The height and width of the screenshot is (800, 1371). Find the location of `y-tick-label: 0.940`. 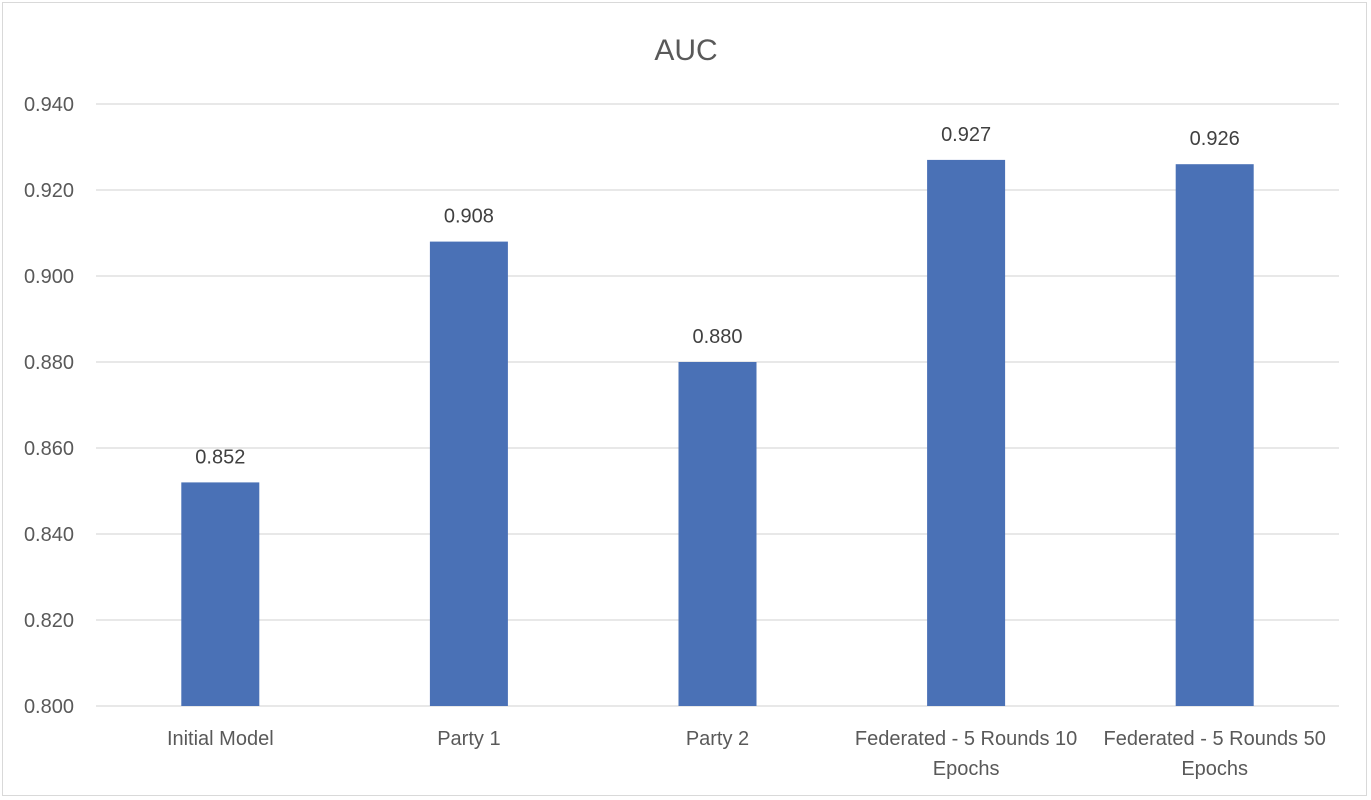

y-tick-label: 0.940 is located at coordinates (49, 105).